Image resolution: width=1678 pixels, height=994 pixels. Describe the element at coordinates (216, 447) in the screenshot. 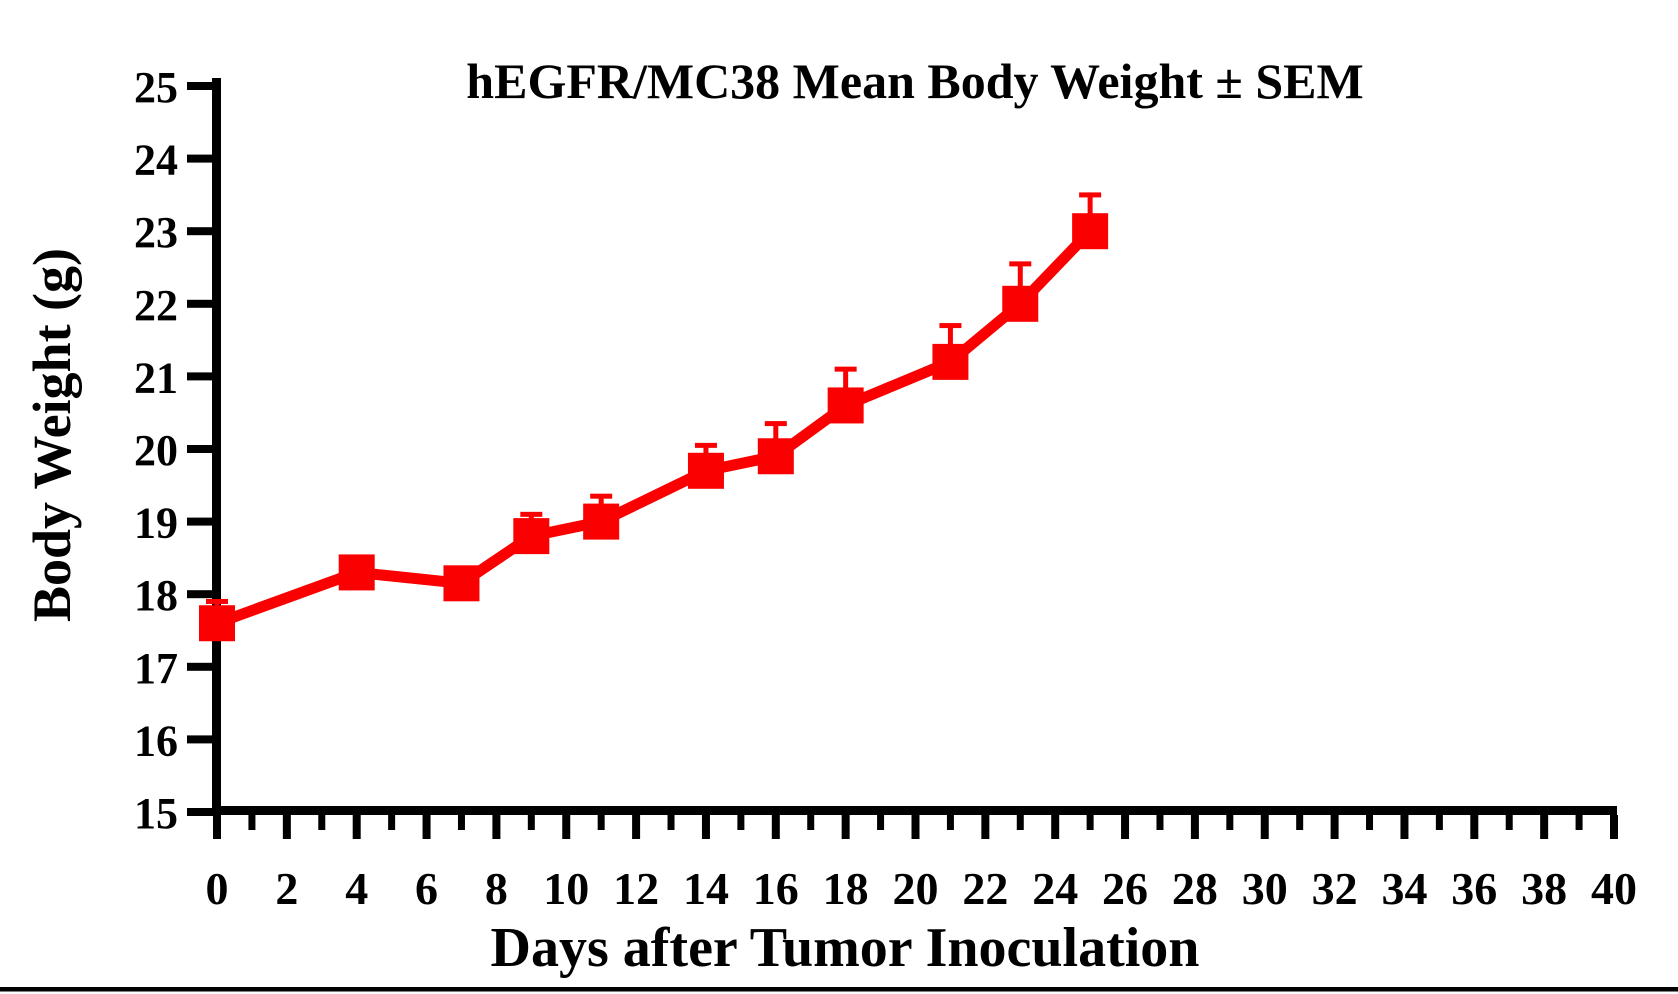

I see `y-axis-line` at that location.